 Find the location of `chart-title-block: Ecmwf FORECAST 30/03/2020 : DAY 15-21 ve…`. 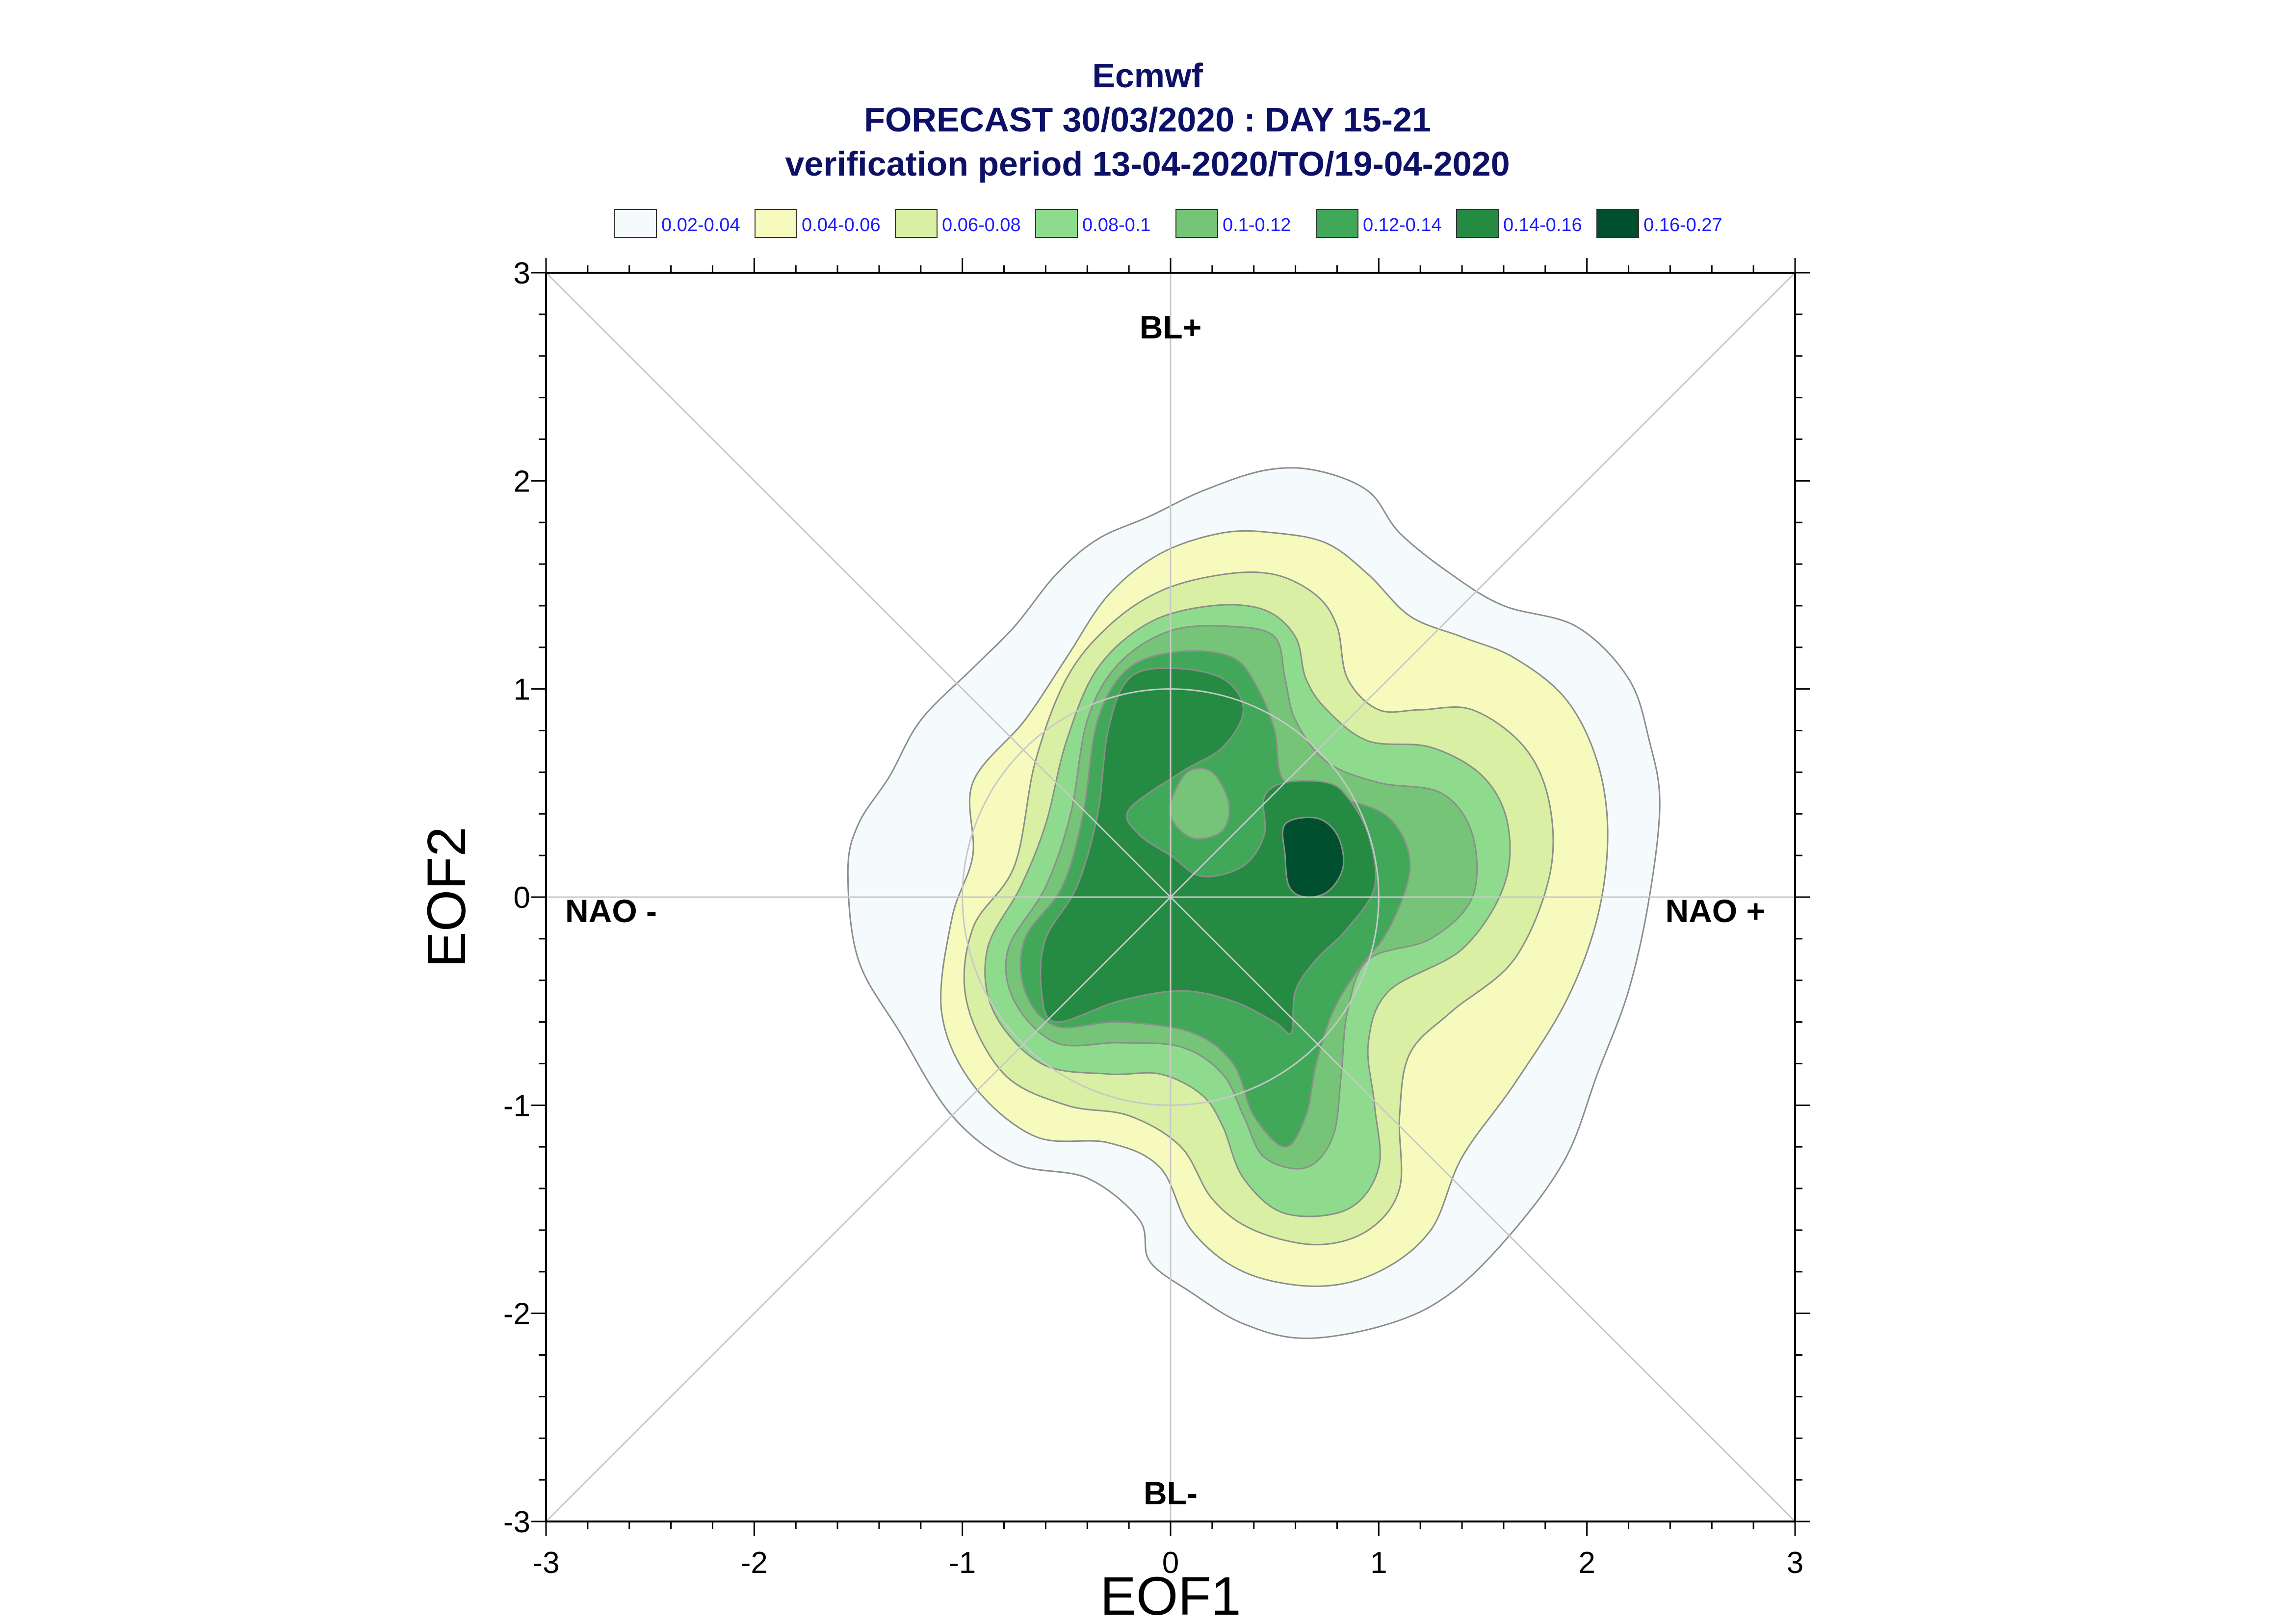

chart-title-block: Ecmwf FORECAST 30/03/2020 : DAY 15-21 ve… is located at coordinates (1147, 119).